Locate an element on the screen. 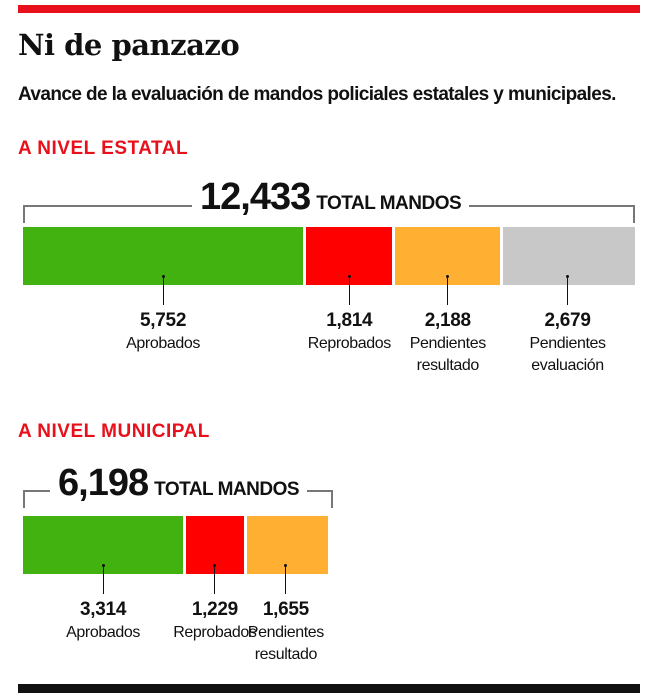 The height and width of the screenshot is (696, 650). data-label: 1,655 Pendientes resultado is located at coordinates (286, 632).